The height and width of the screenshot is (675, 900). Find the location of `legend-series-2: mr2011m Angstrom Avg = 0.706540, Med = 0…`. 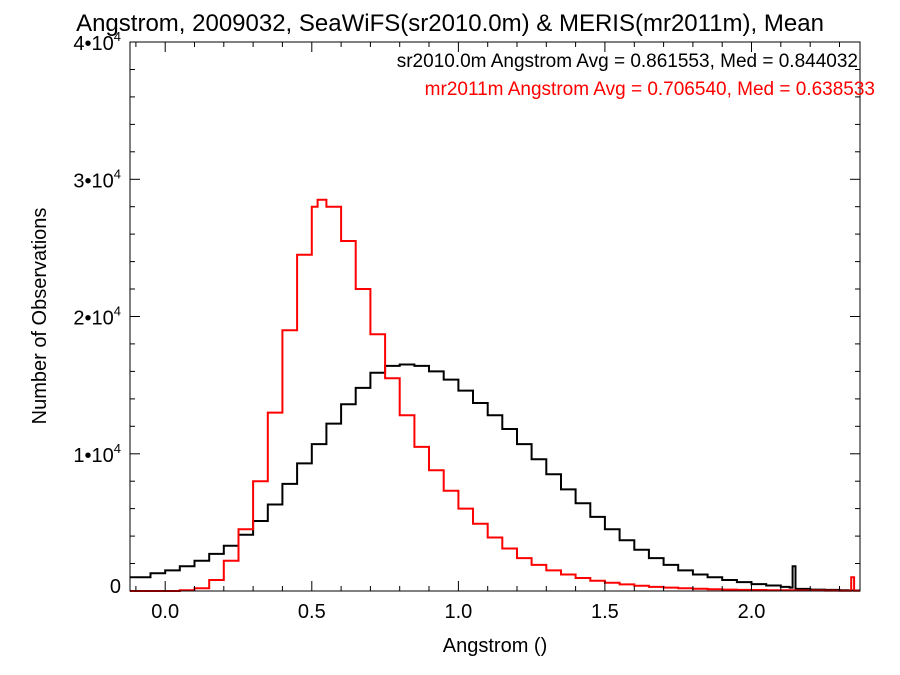

legend-series-2: mr2011m Angstrom Avg = 0.706540, Med = 0… is located at coordinates (650, 89).